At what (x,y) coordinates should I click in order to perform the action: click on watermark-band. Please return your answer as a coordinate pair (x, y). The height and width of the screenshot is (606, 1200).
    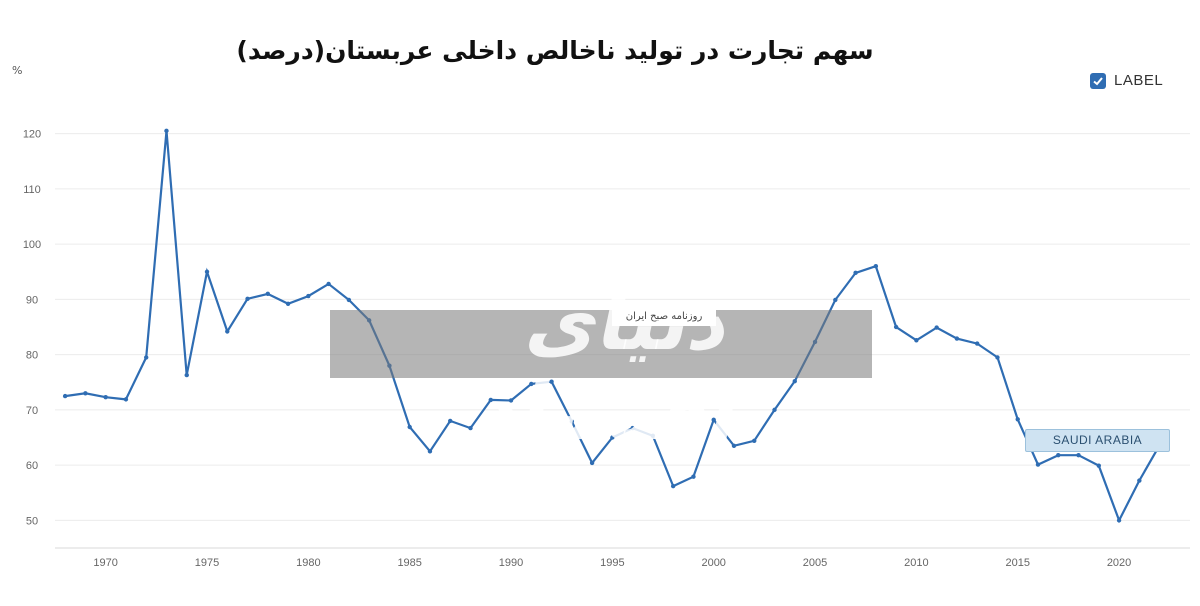
    Looking at the image, I should click on (601, 344).